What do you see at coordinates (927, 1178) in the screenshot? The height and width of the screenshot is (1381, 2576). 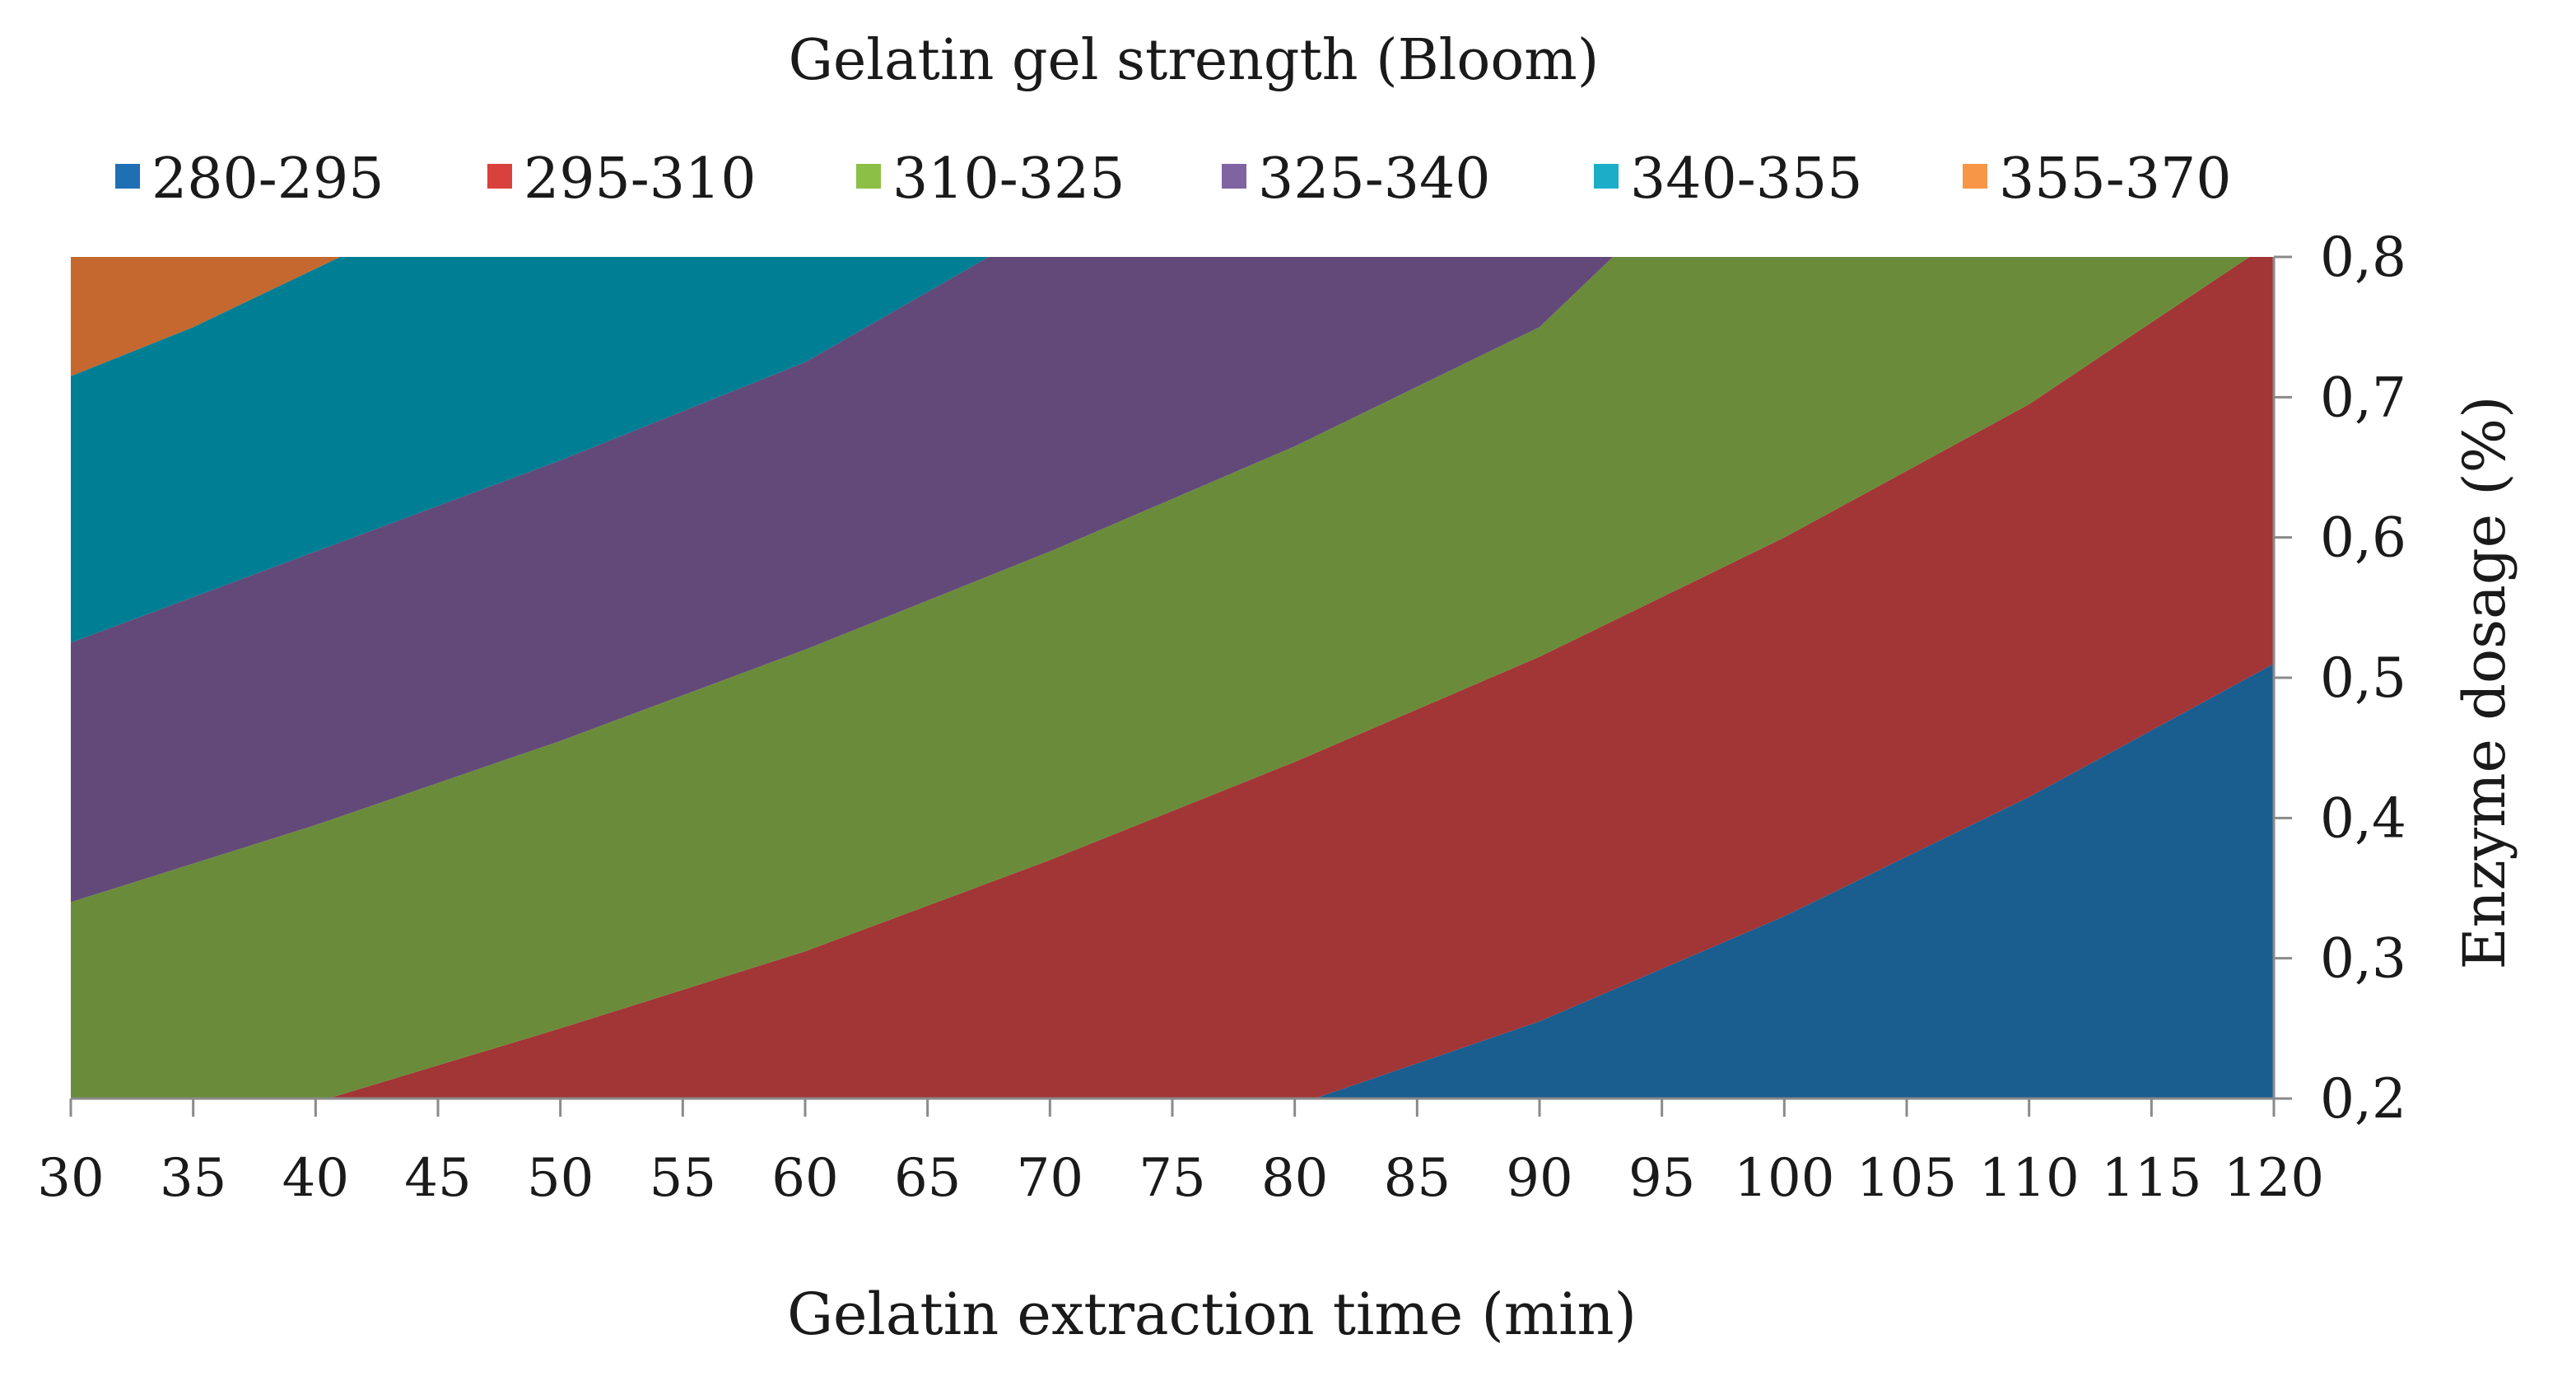 I see `x-tick-label-65: 65` at bounding box center [927, 1178].